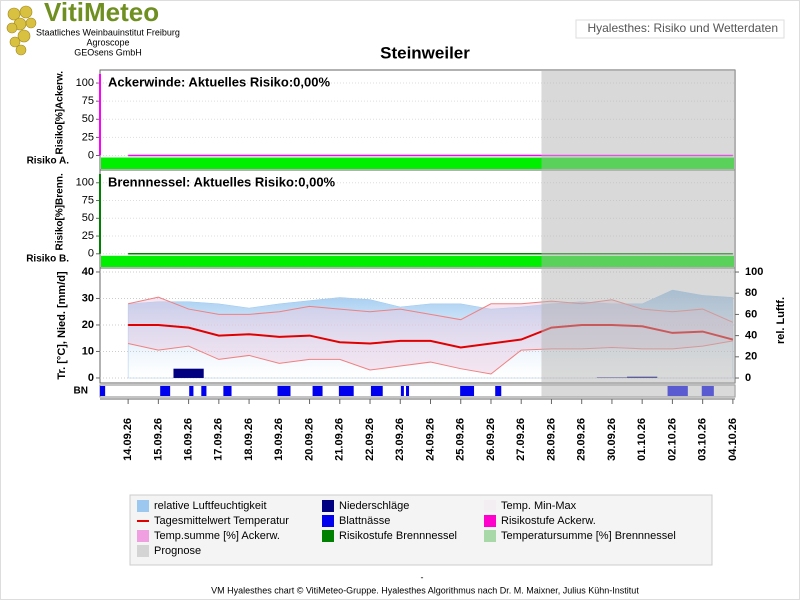 Image resolution: width=800 pixels, height=605 pixels. I want to click on y-tick-label: 20, so click(88, 325).